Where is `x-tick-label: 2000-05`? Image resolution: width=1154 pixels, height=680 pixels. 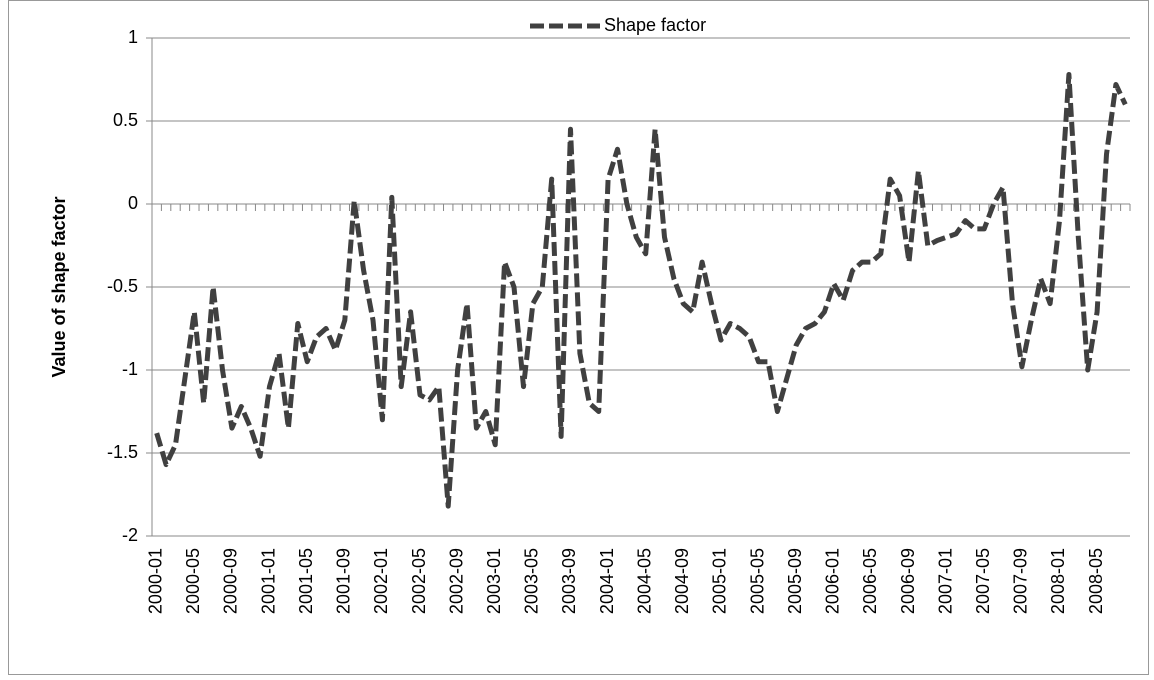
x-tick-label: 2000-05 is located at coordinates (193, 581).